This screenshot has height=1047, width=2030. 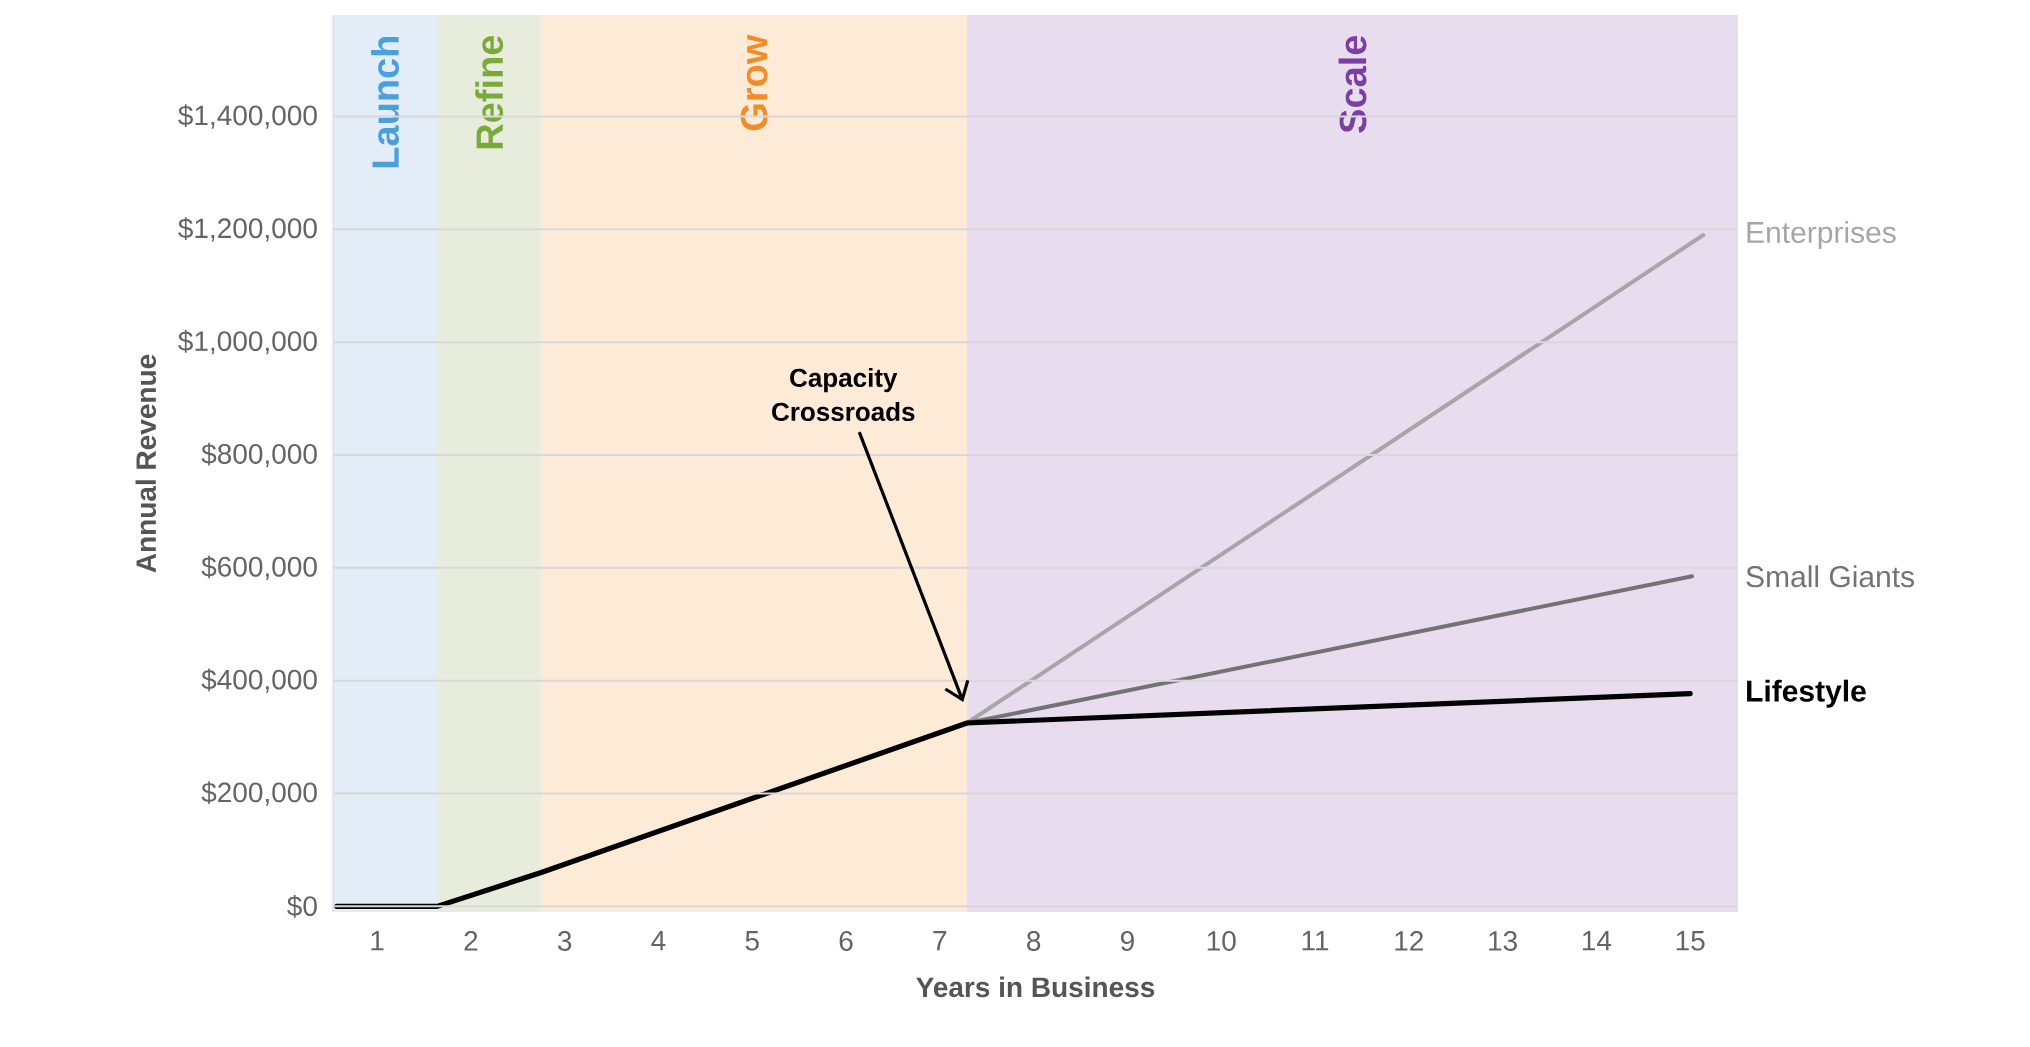 I want to click on y-tick-label: $600,000, so click(x=259, y=567).